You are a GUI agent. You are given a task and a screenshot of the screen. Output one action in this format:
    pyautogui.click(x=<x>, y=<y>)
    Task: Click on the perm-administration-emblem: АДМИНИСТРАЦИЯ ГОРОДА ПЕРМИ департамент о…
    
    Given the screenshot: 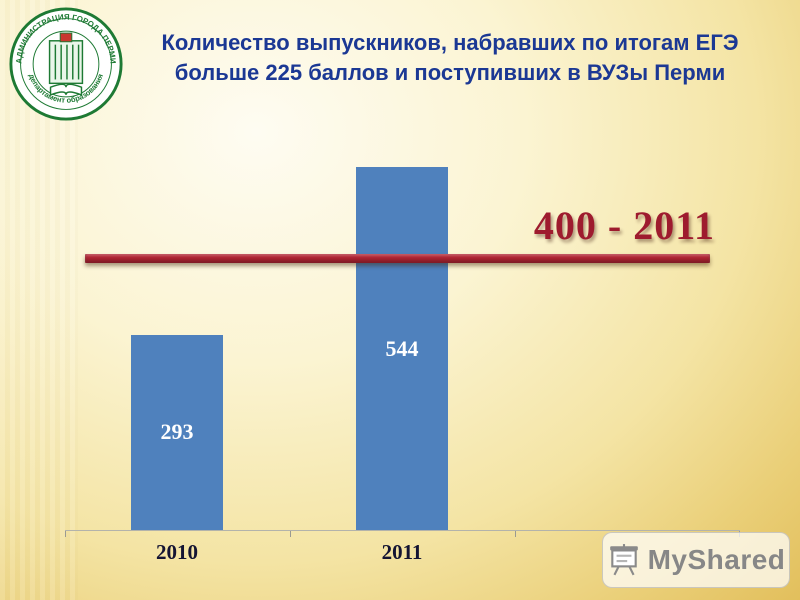 What is the action you would take?
    pyautogui.click(x=66, y=66)
    